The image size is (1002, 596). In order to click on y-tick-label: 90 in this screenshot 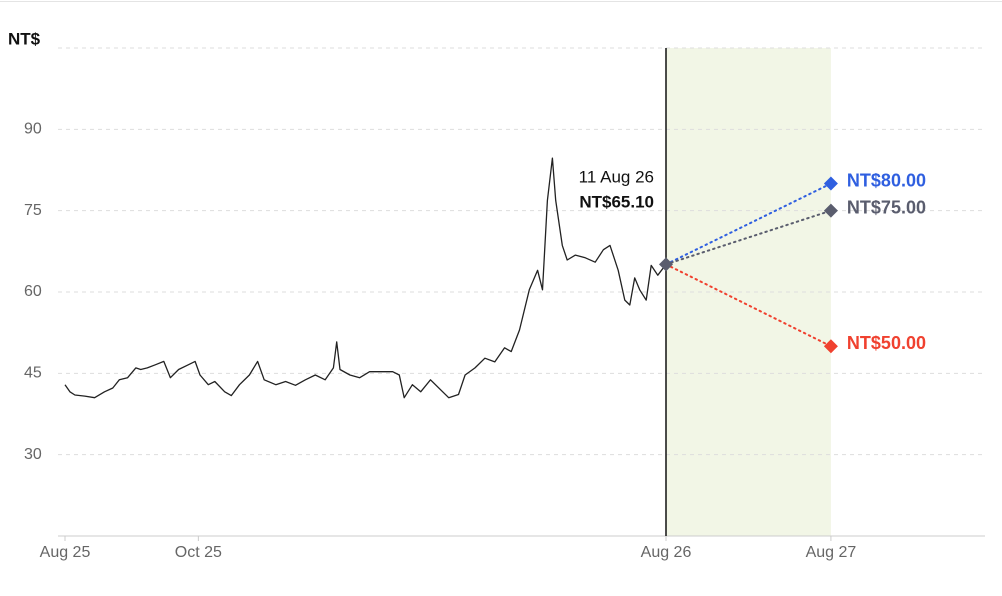, I will do `click(33, 129)`.